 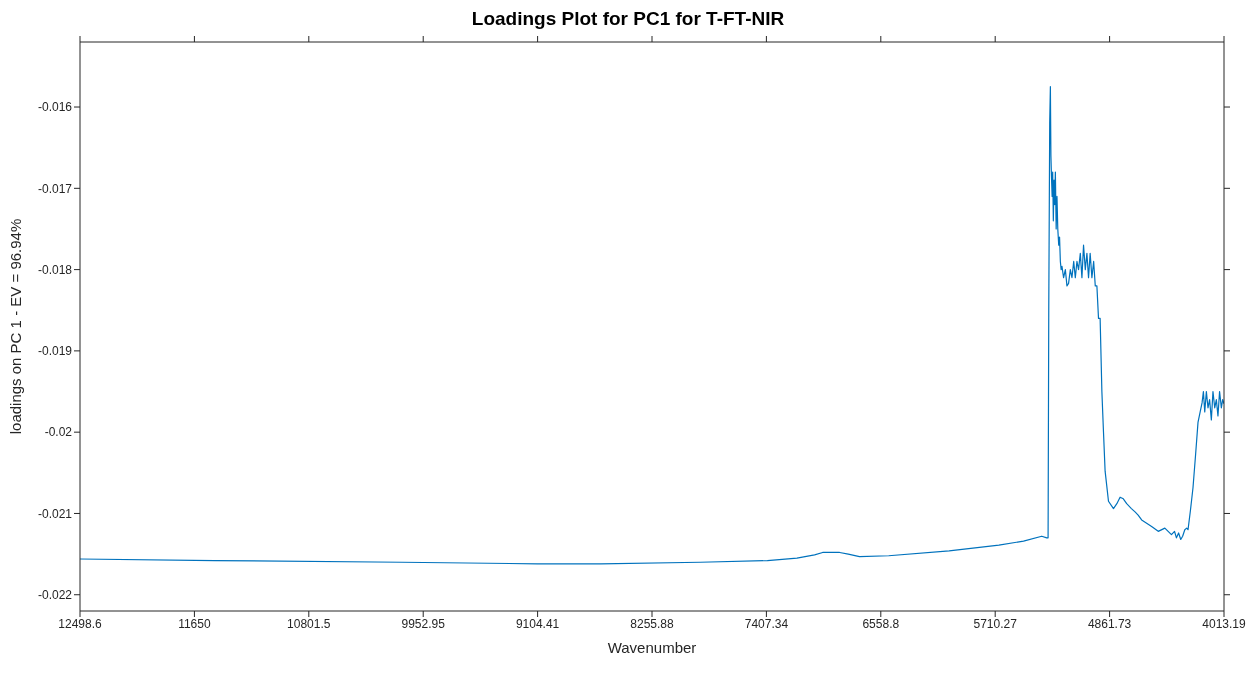 What do you see at coordinates (194, 623) in the screenshot?
I see `x-tick-label: 11650` at bounding box center [194, 623].